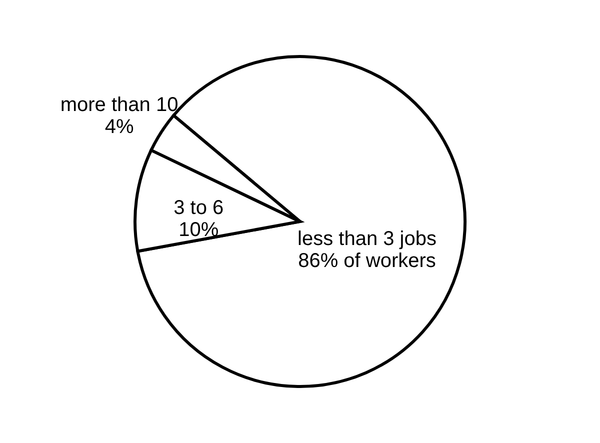 This screenshot has width=600, height=443. I want to click on data-label: 10%, so click(198, 229).